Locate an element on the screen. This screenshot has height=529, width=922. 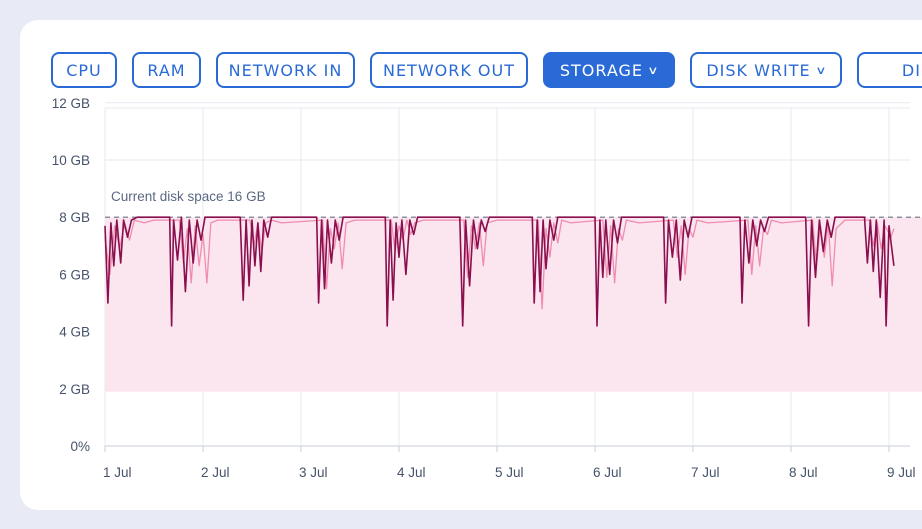
tab-cpu: CPU is located at coordinates (84, 70).